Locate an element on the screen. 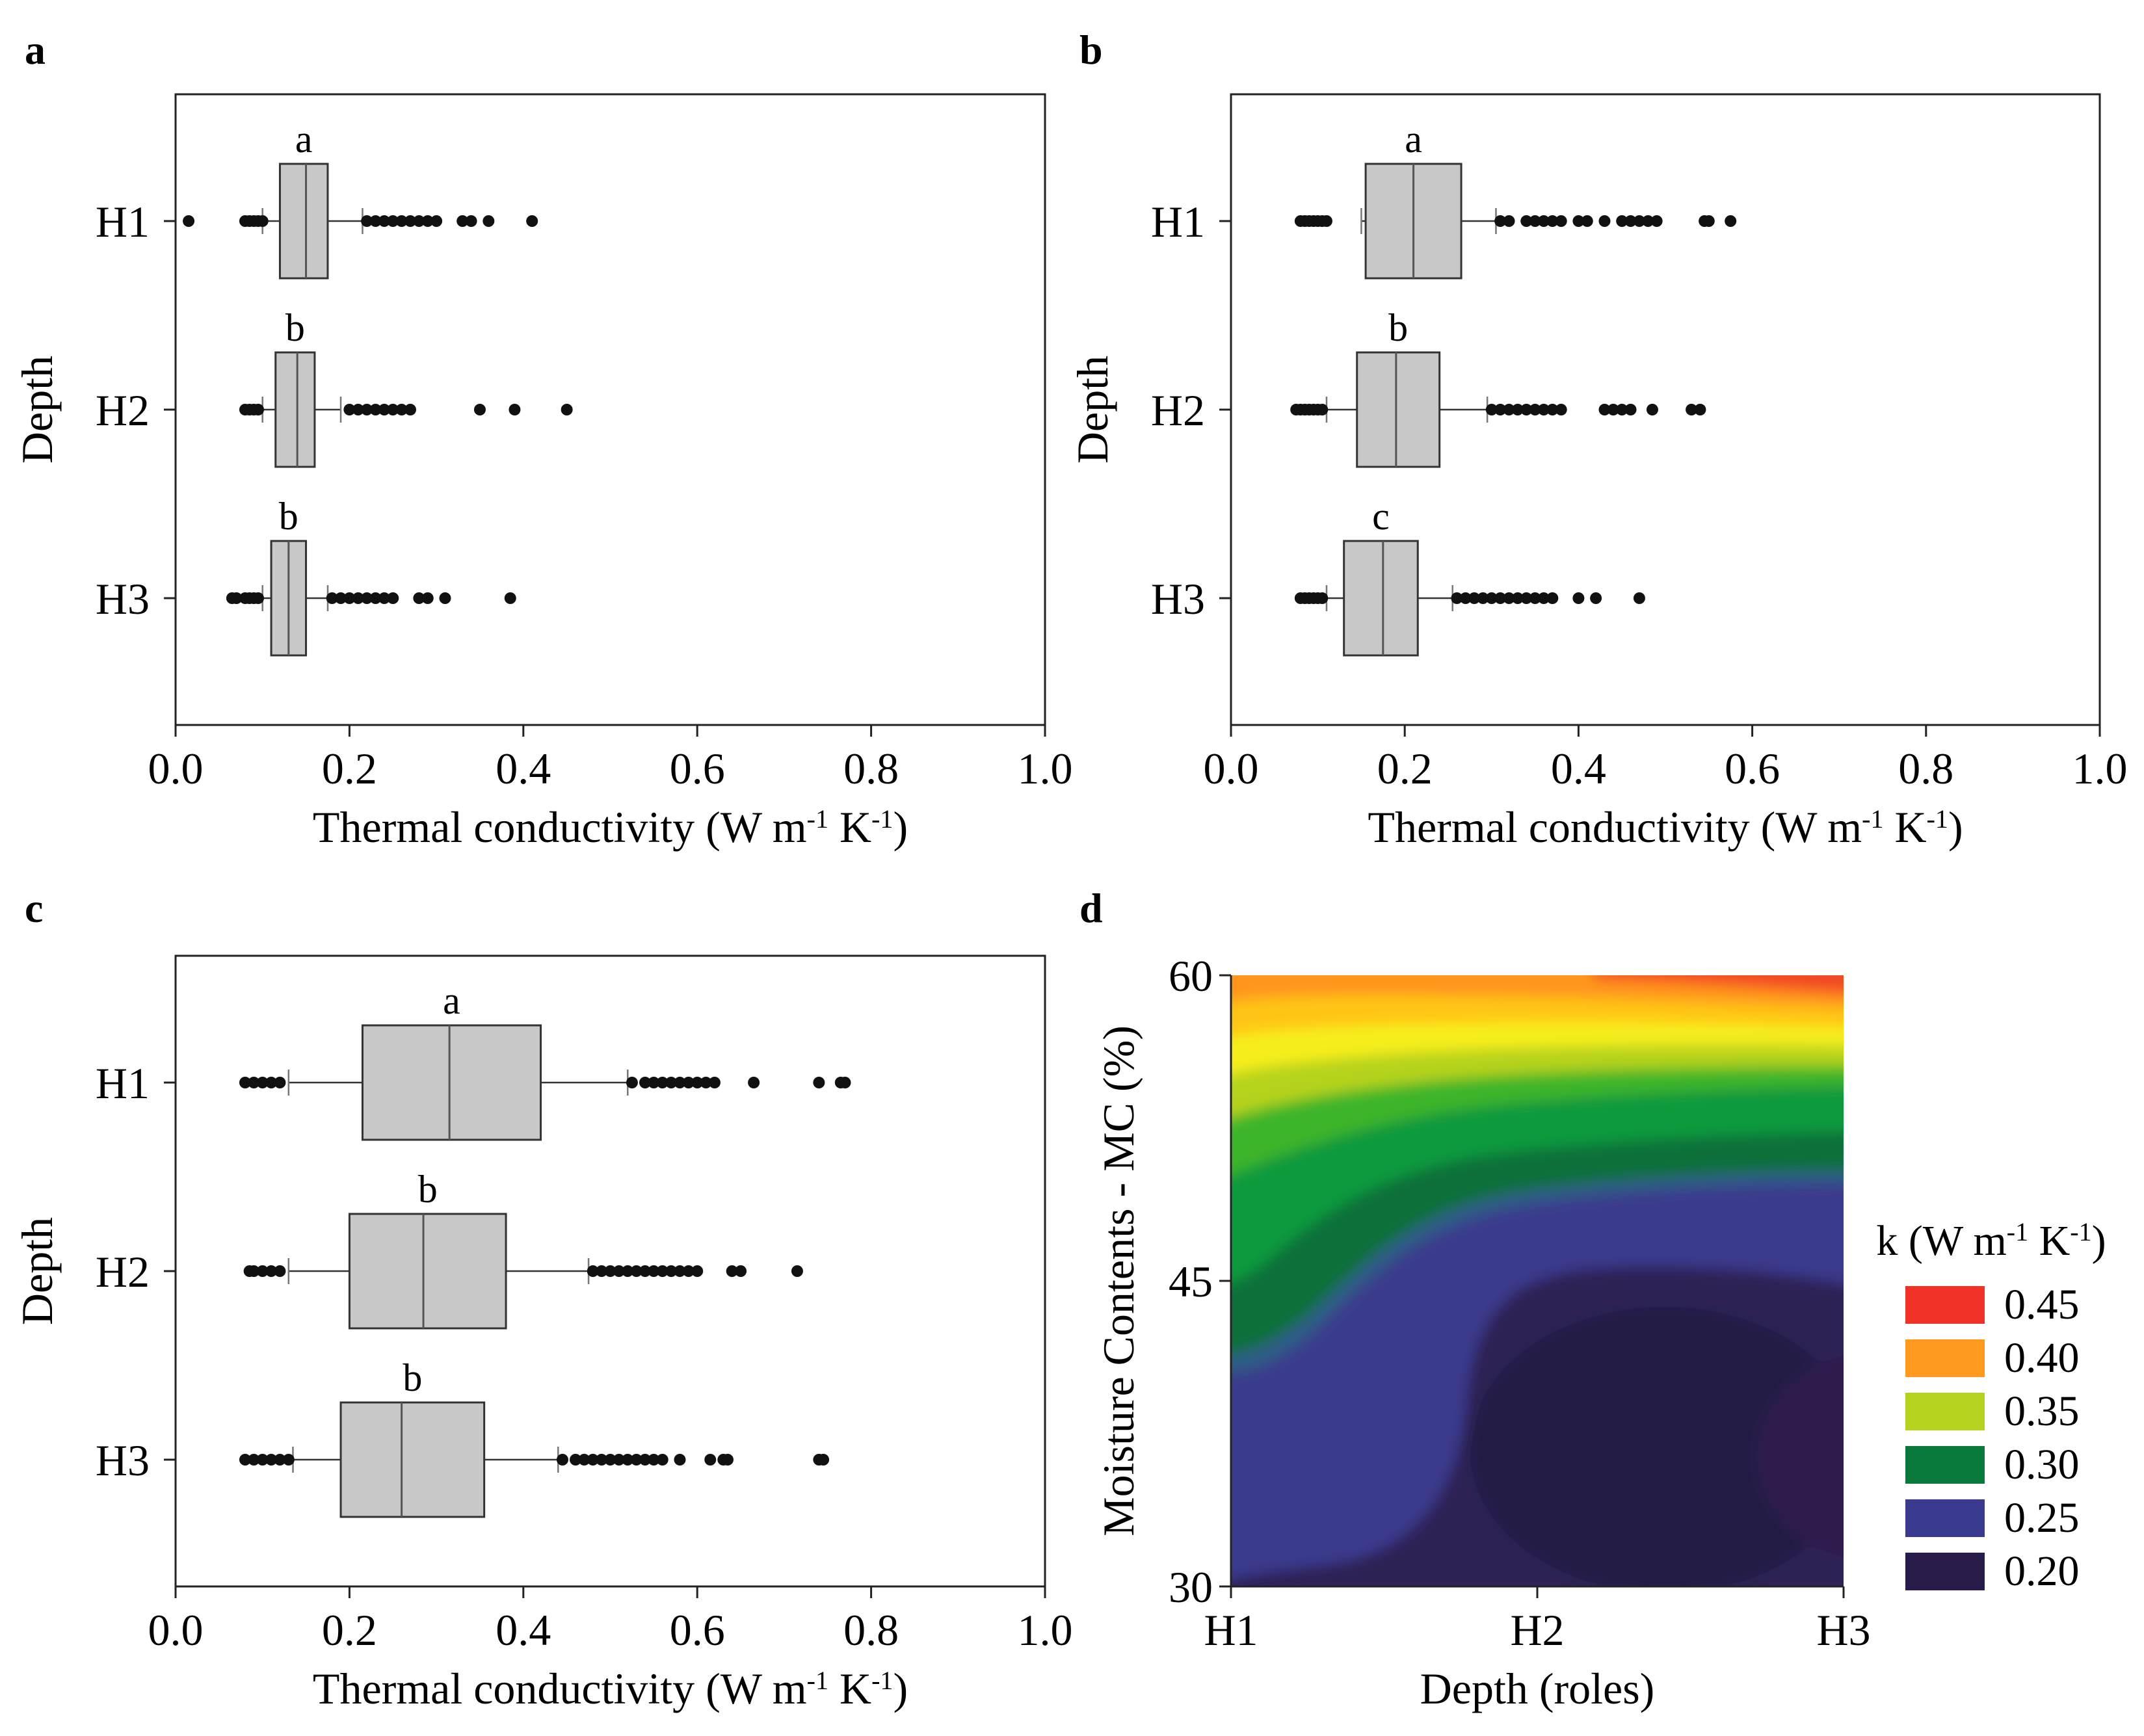  legend-label: 0.45 is located at coordinates (2042, 1304).